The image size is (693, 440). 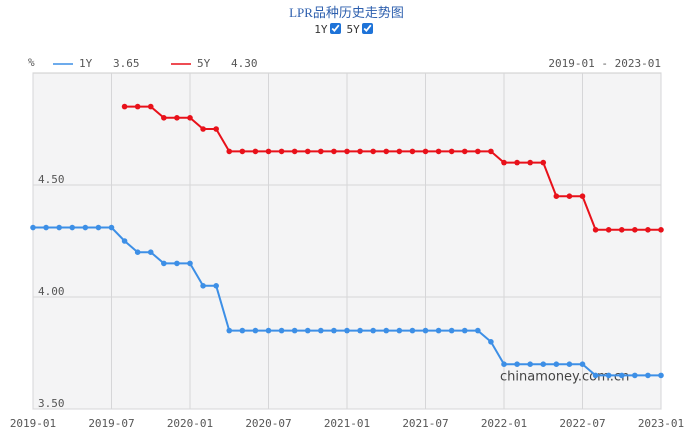 What do you see at coordinates (321, 29) in the screenshot?
I see `toggle-label: 1Y` at bounding box center [321, 29].